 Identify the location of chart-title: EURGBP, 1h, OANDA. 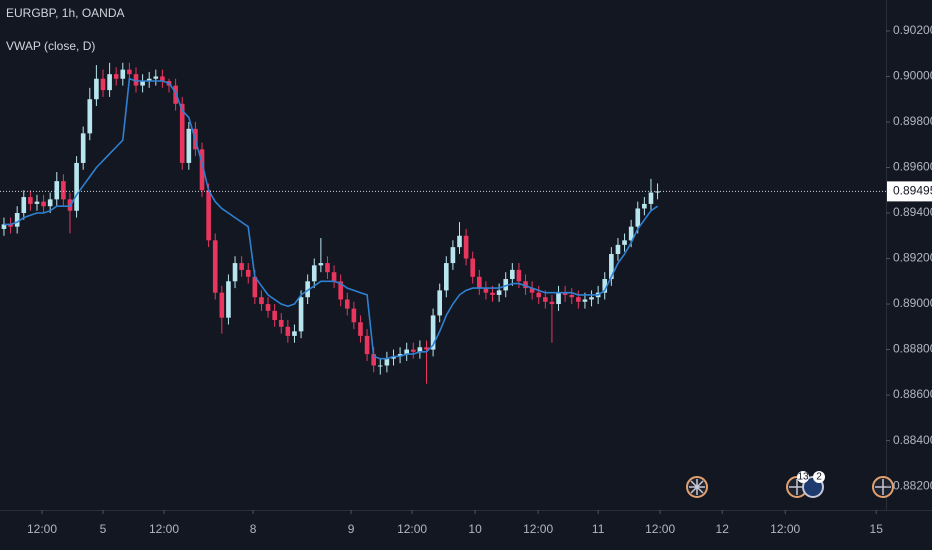
(65, 13).